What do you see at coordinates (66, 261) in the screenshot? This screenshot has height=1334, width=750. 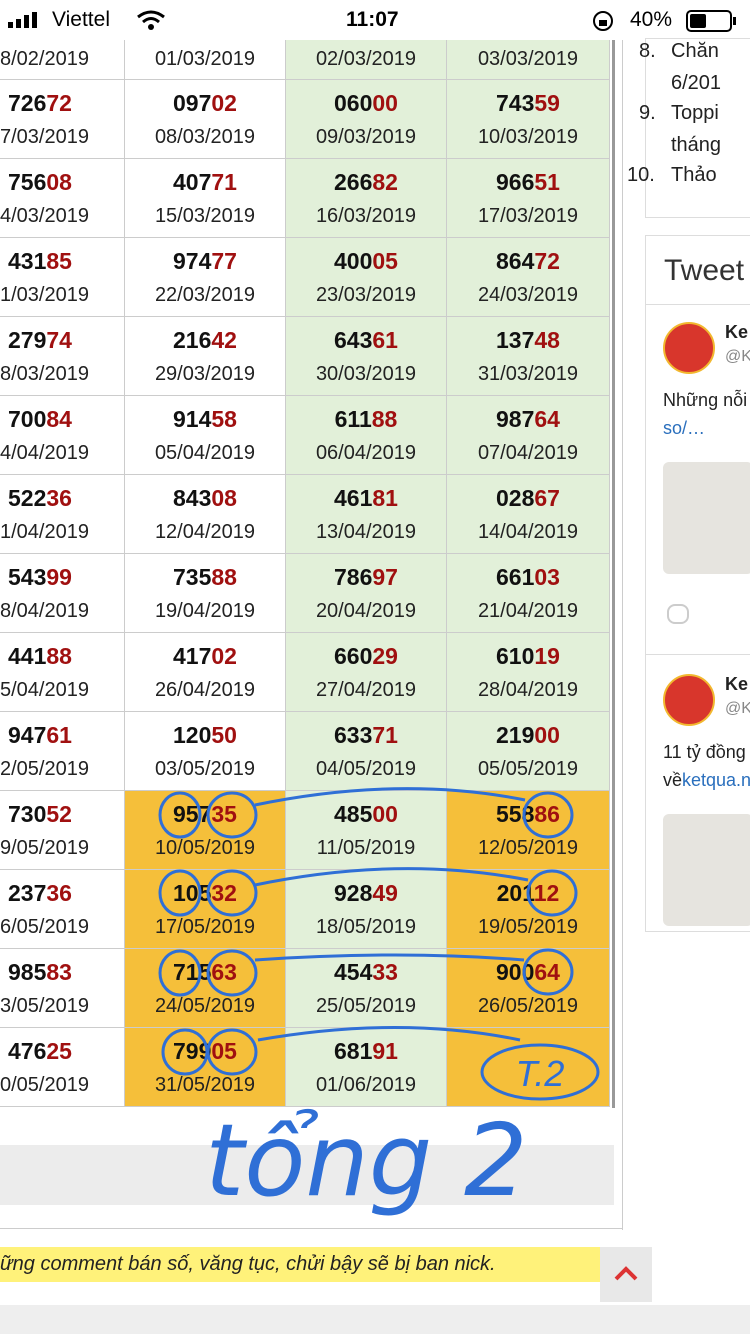 I see `number: 43185` at bounding box center [66, 261].